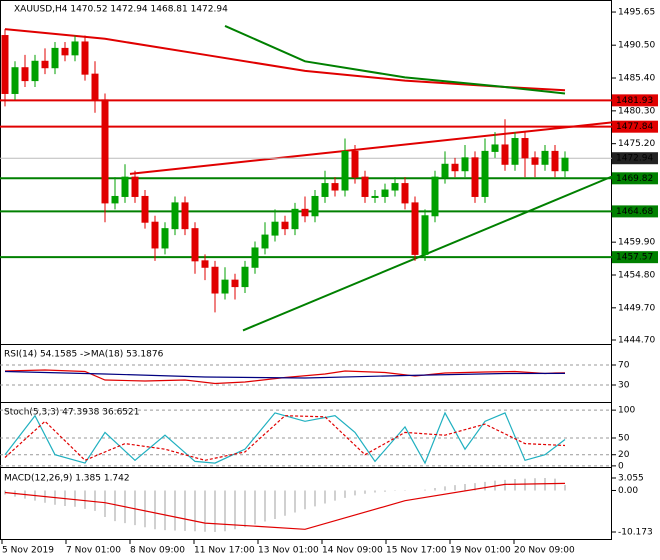 The image size is (660, 560). I want to click on y-tick-label: 1444.70, so click(636, 341).